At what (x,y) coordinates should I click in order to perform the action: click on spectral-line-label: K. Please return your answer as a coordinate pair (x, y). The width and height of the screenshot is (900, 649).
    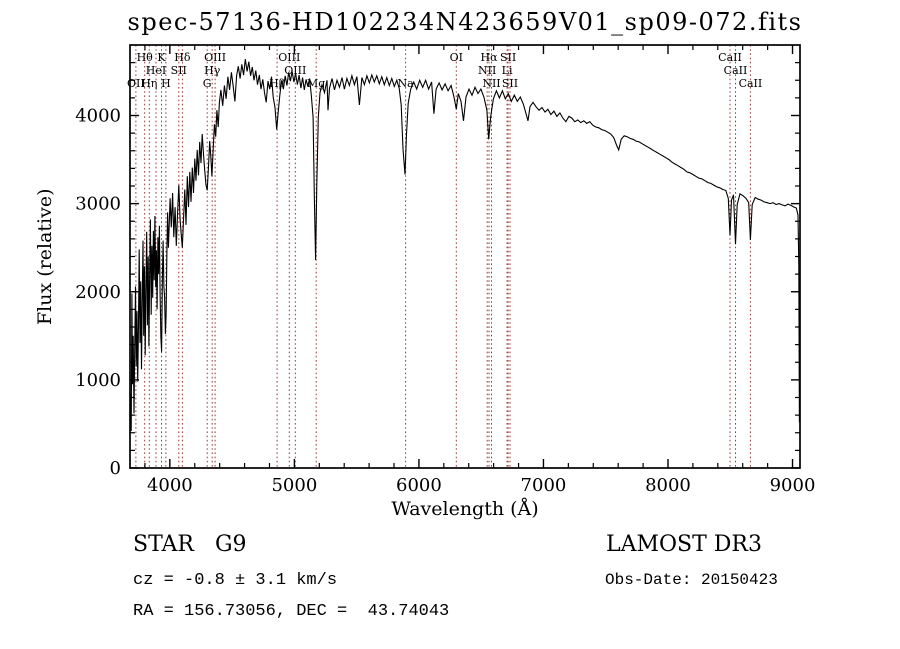
    Looking at the image, I should click on (161, 57).